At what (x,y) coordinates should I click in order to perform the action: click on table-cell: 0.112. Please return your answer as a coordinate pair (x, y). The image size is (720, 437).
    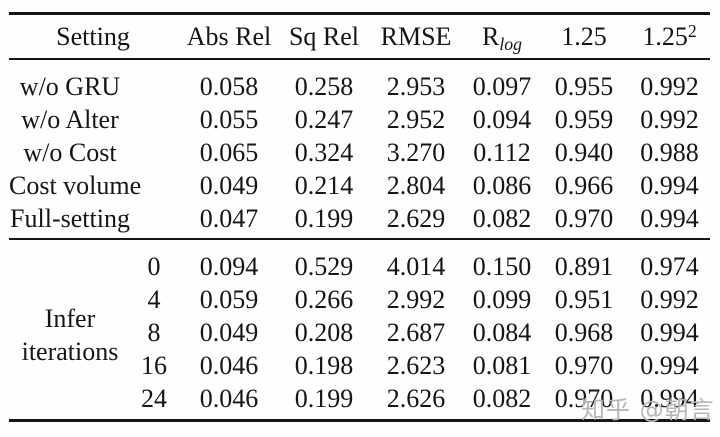
    Looking at the image, I should click on (502, 152).